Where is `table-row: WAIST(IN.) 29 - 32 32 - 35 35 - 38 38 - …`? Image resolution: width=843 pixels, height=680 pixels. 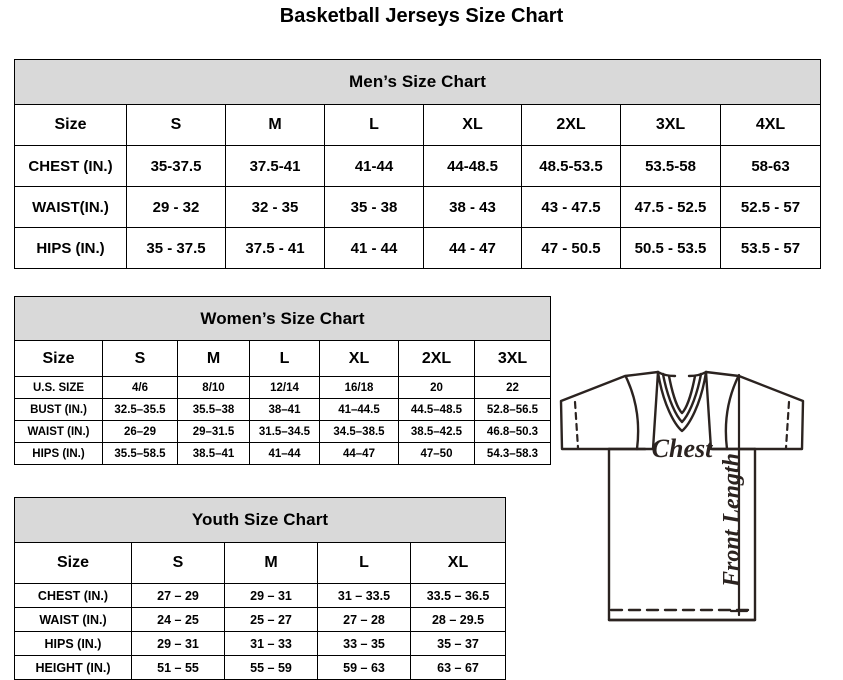 table-row: WAIST(IN.) 29 - 32 32 - 35 35 - 38 38 - … is located at coordinates (418, 207).